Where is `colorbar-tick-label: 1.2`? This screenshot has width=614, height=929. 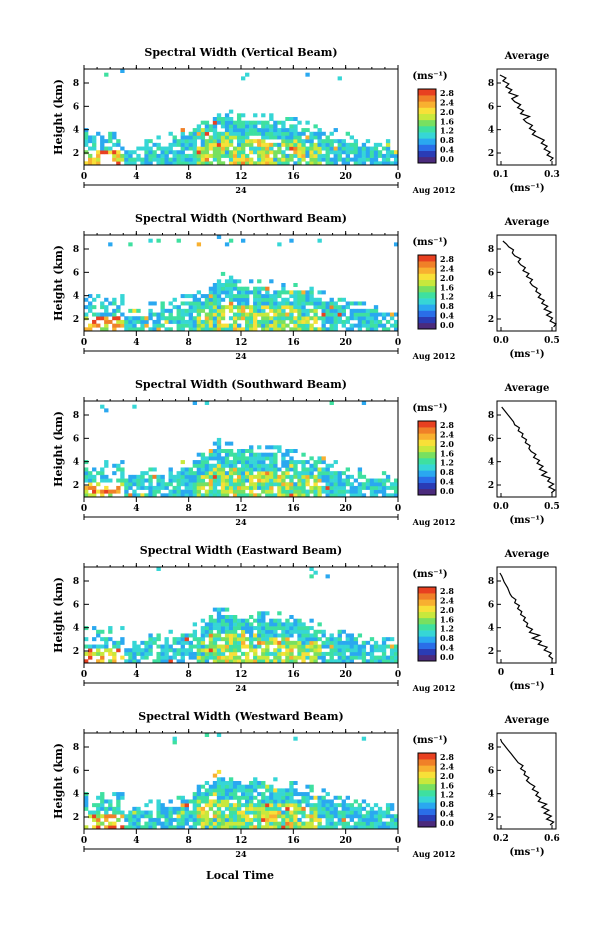
colorbar-tick-label: 1.2 is located at coordinates (447, 297).